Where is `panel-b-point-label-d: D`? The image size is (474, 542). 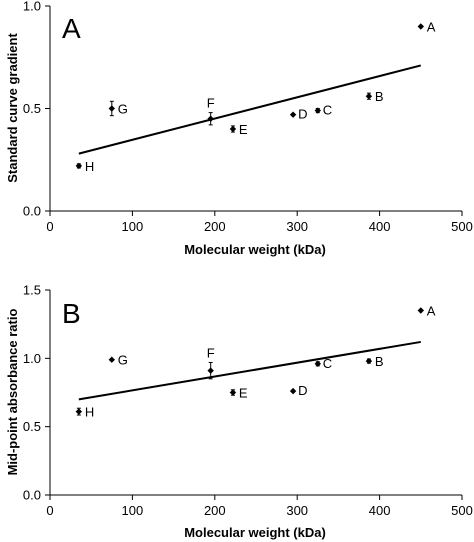
panel-b-point-label-d: D is located at coordinates (302, 390).